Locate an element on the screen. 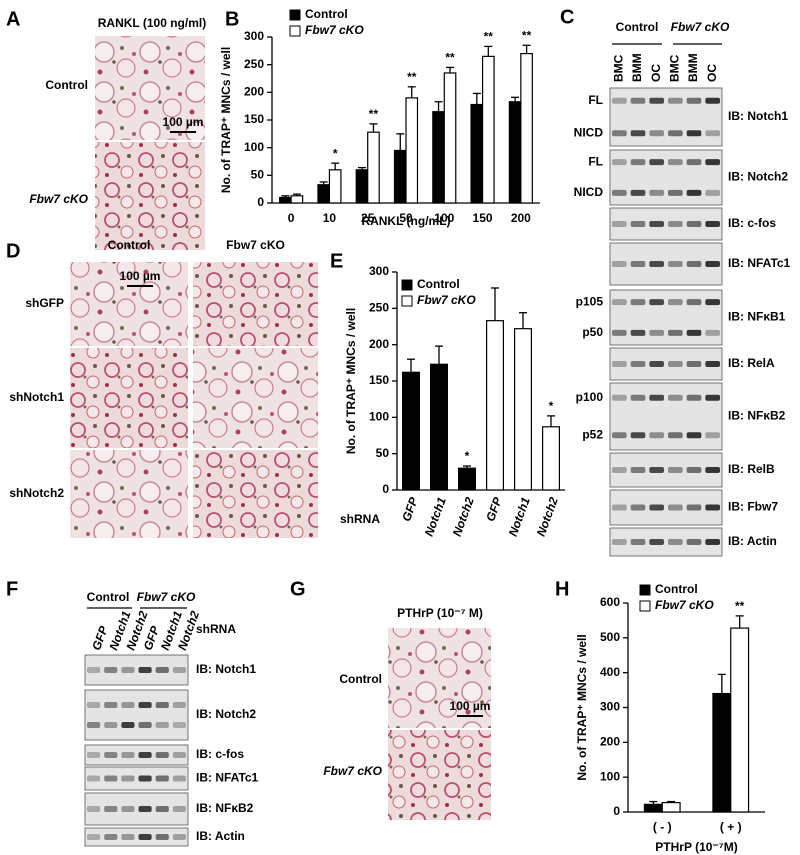  blot-label: IB: NFκB2 is located at coordinates (757, 416).